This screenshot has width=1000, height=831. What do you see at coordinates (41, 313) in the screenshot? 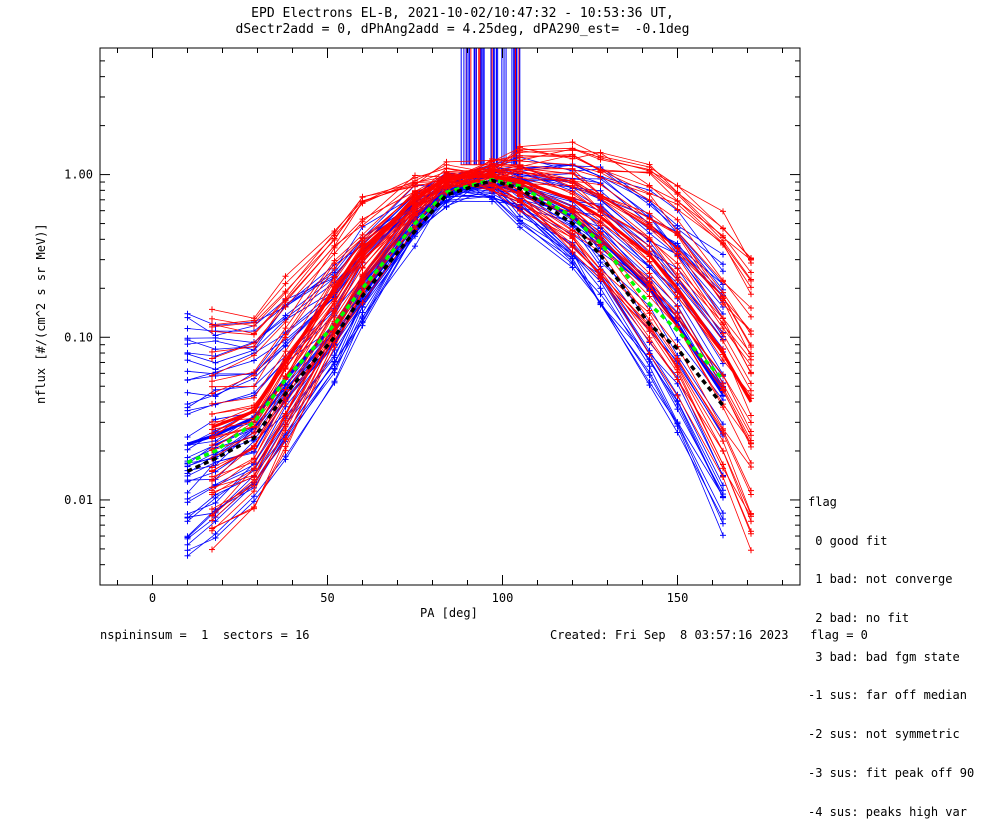
I see `y-axis-label: nflux [#/(cm^2 s sr MeV)]` at bounding box center [41, 313].